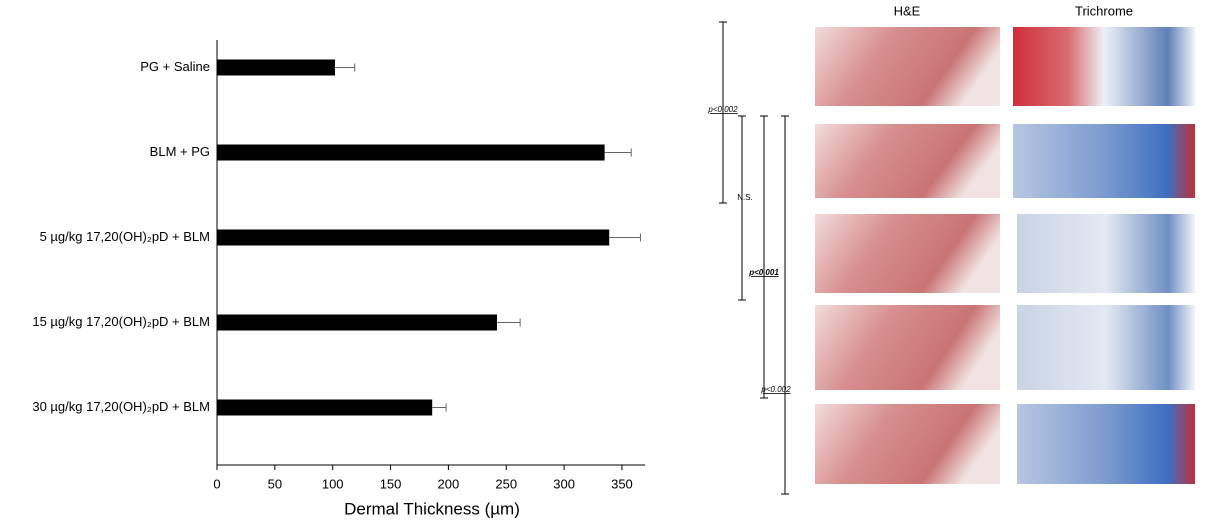  What do you see at coordinates (391, 483) in the screenshot?
I see `x-tick-label: 150` at bounding box center [391, 483].